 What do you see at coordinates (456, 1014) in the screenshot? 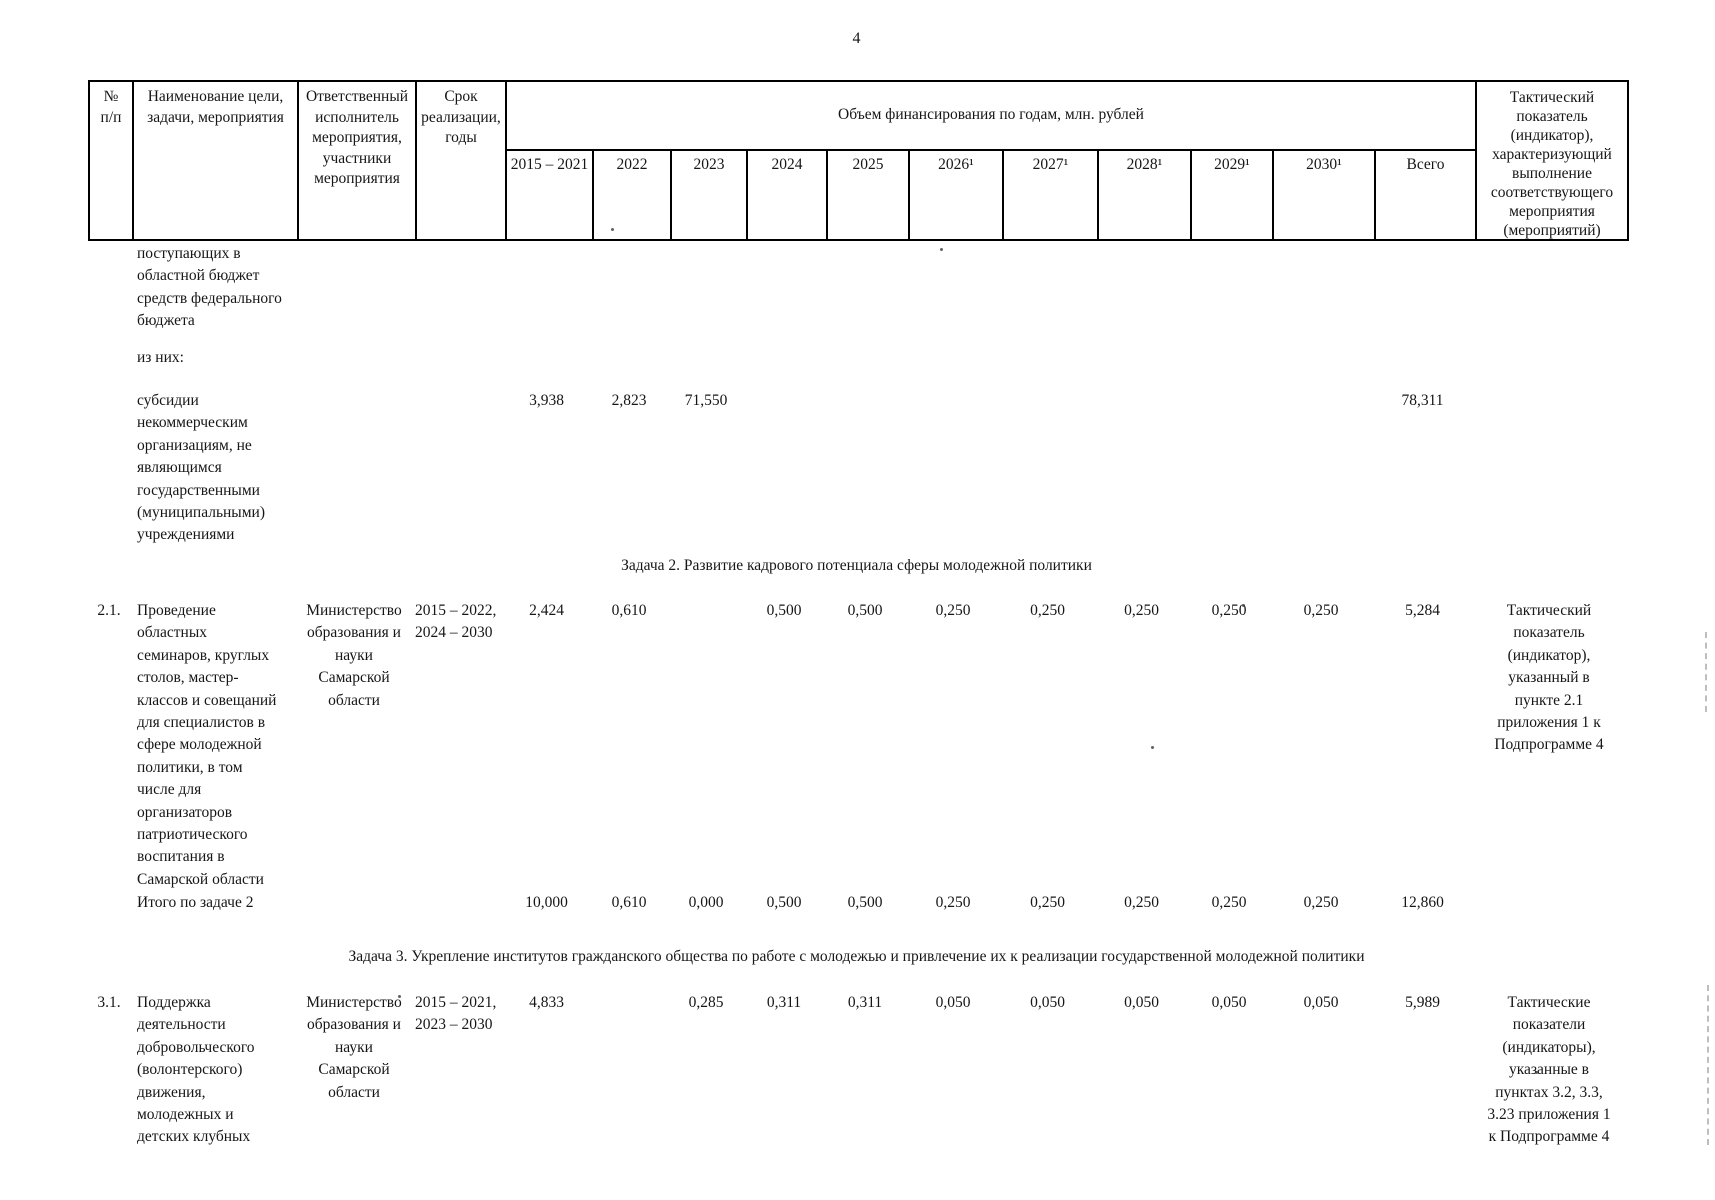
I see `period: 2015 – 2021, 2023 – 2030` at bounding box center [456, 1014].